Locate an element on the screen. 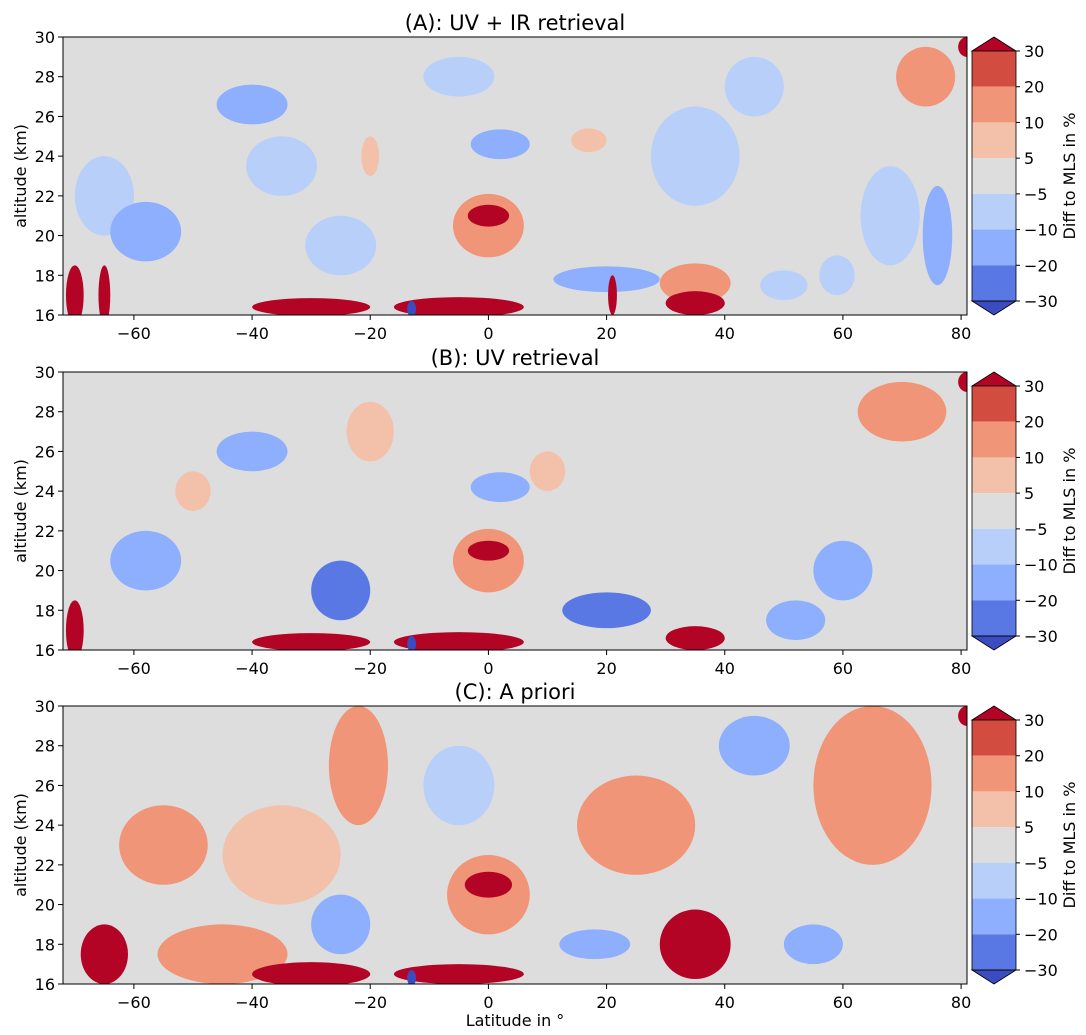  y-tick-label: 20 is located at coordinates (45, 236).